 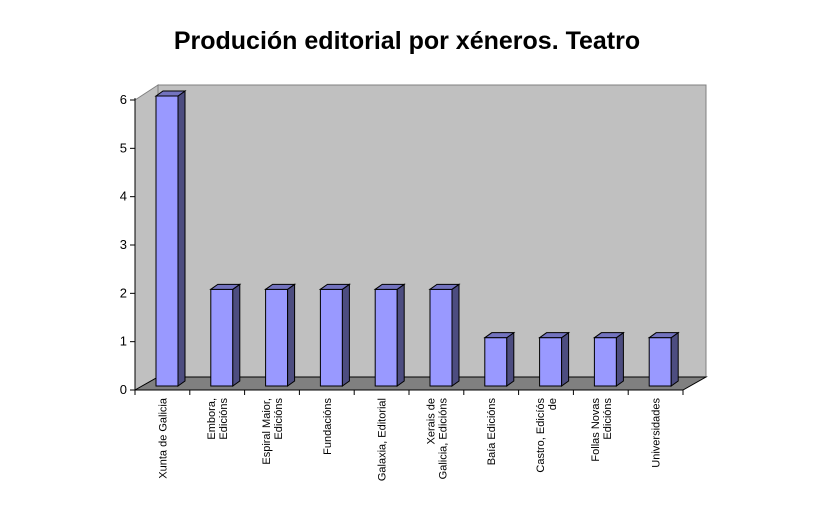 I want to click on x-tick-label: Baía Edicións, so click(x=492, y=432).